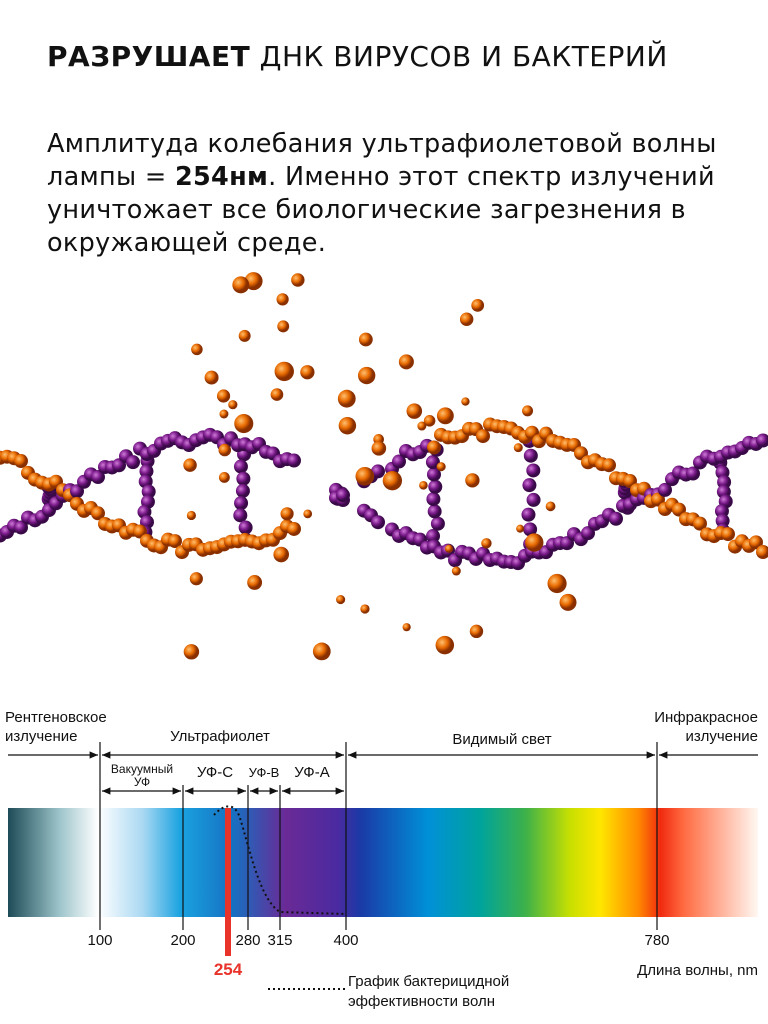  I want to click on band-label: УФ, so click(142, 782).